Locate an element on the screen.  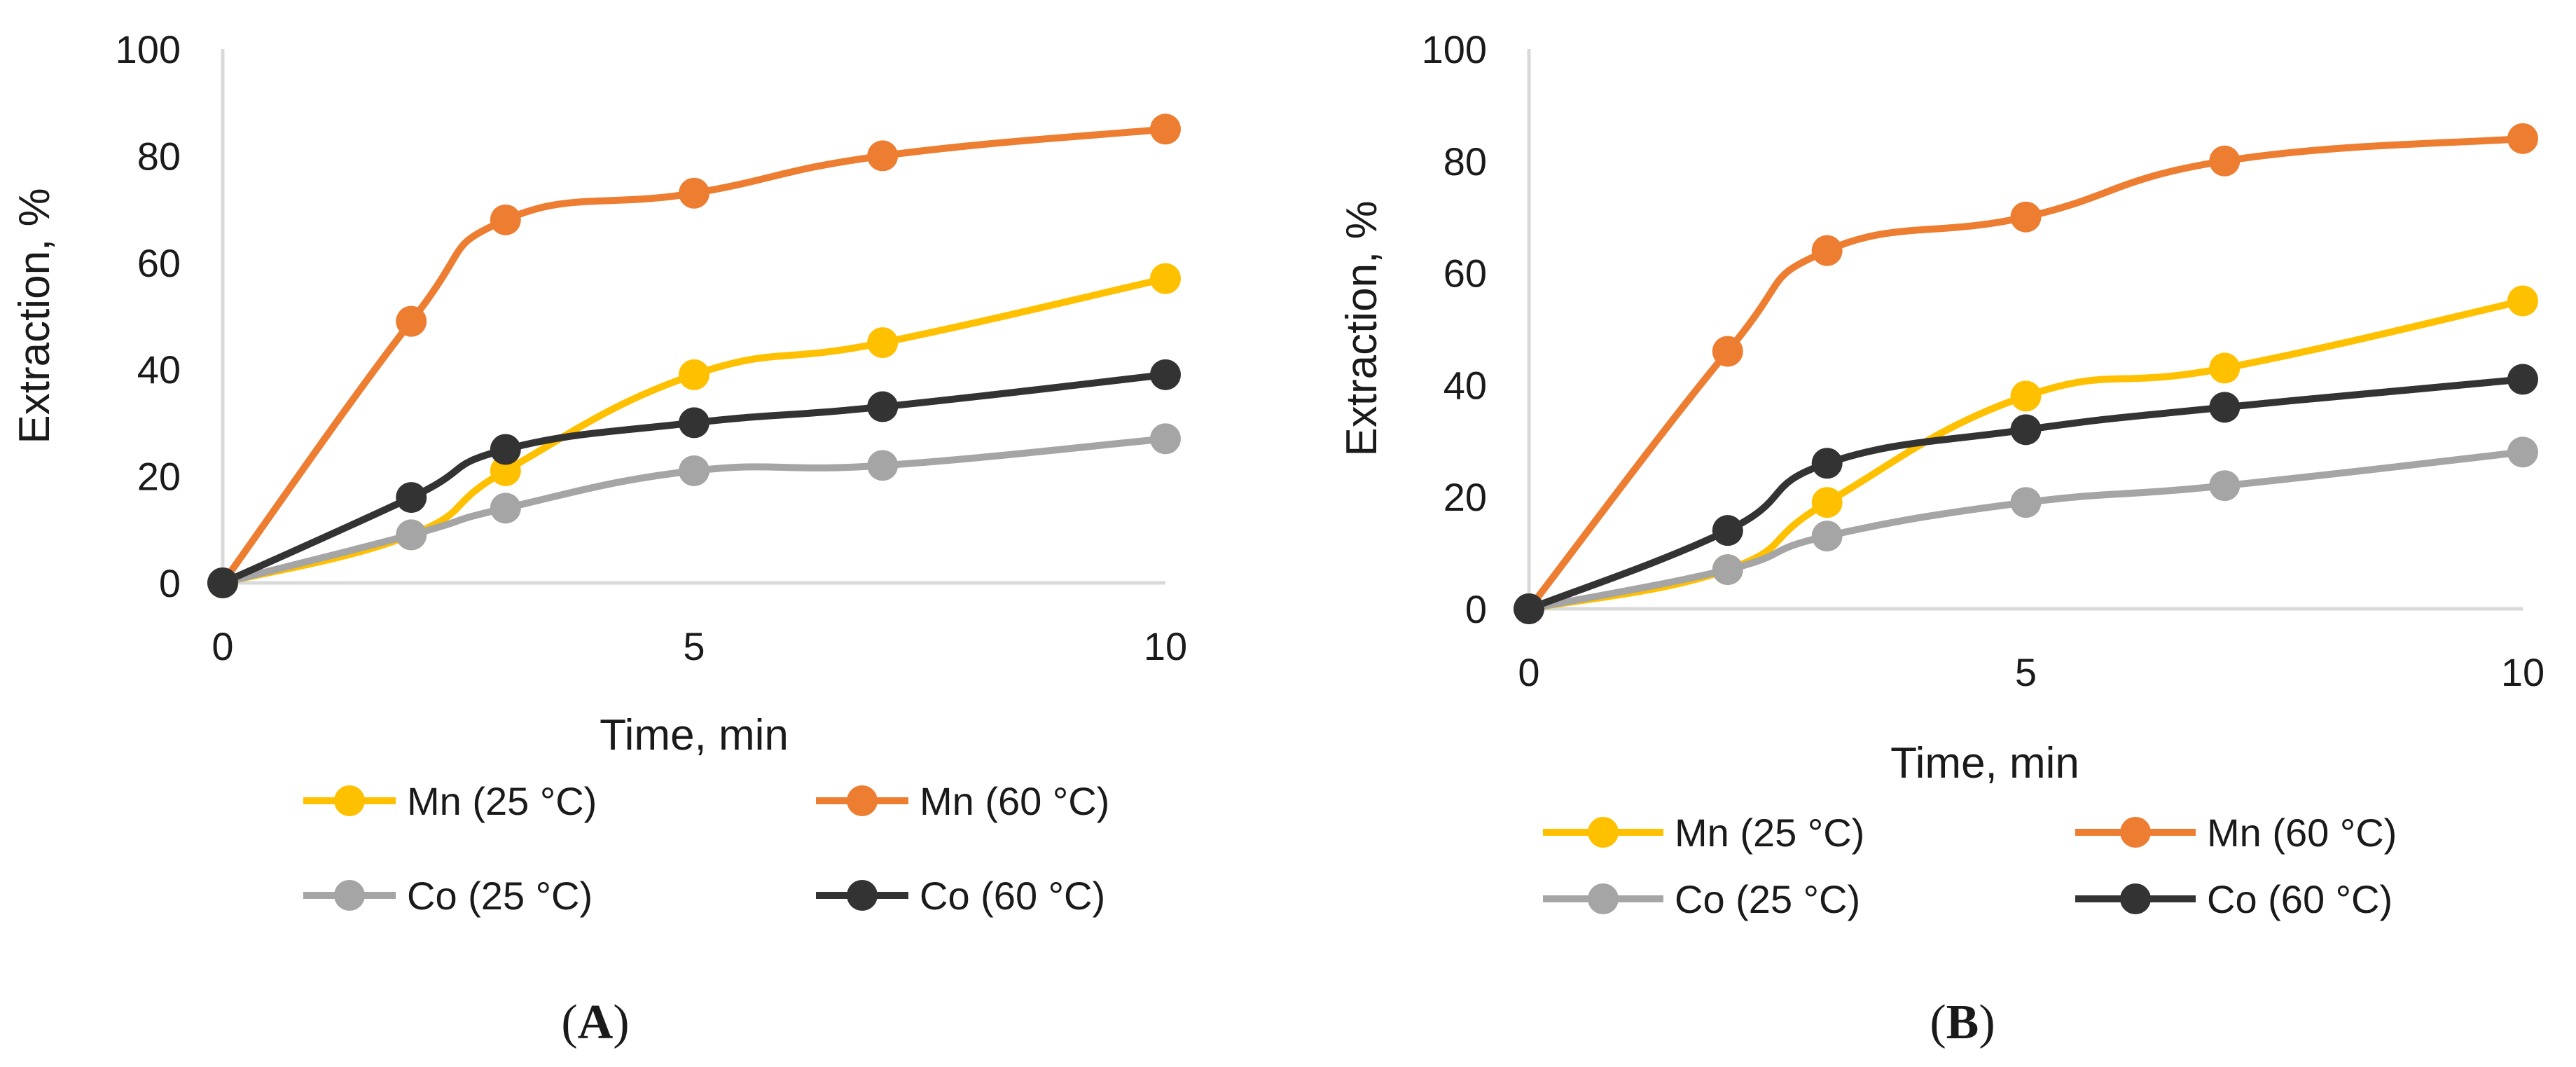
legend-label: Mn (60 °C) is located at coordinates (2302, 833).